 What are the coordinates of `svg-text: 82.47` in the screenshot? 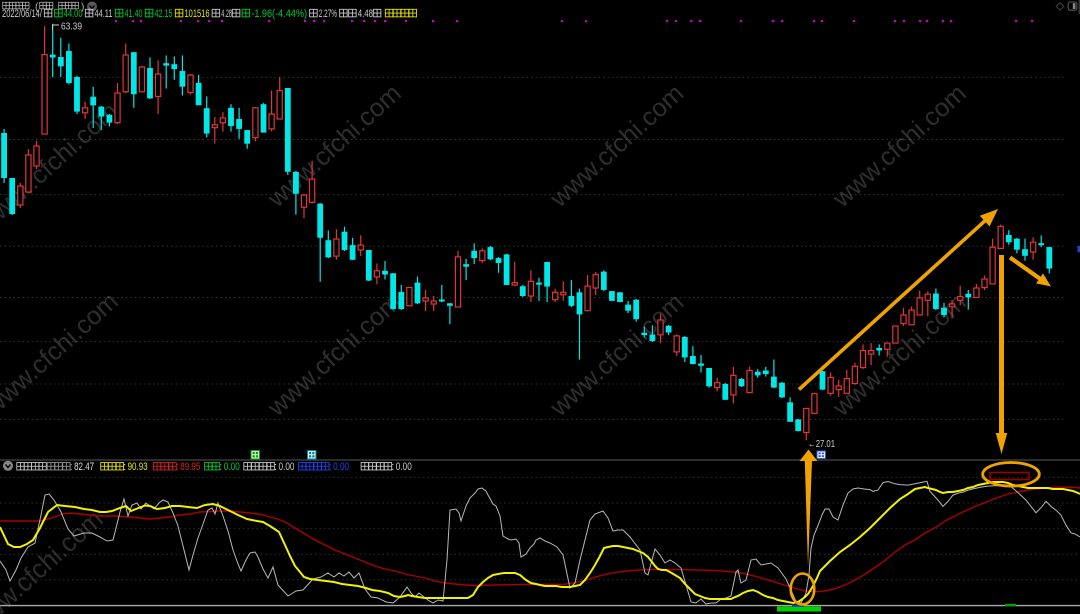 It's located at (84, 467).